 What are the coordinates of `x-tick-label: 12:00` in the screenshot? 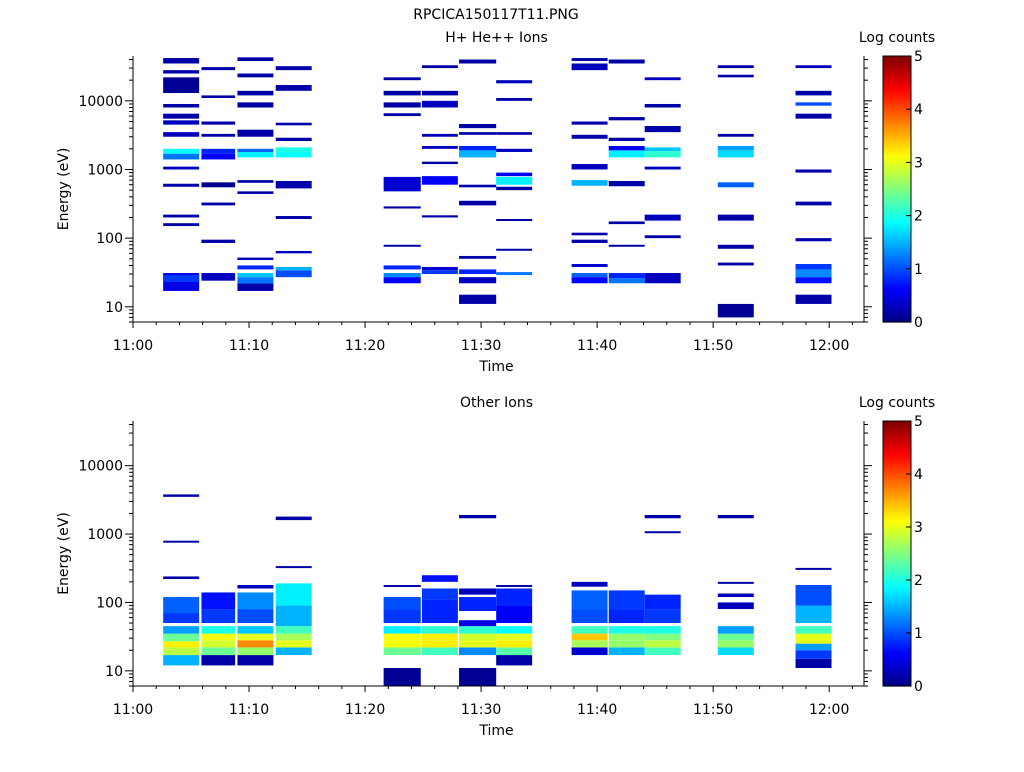 It's located at (829, 346).